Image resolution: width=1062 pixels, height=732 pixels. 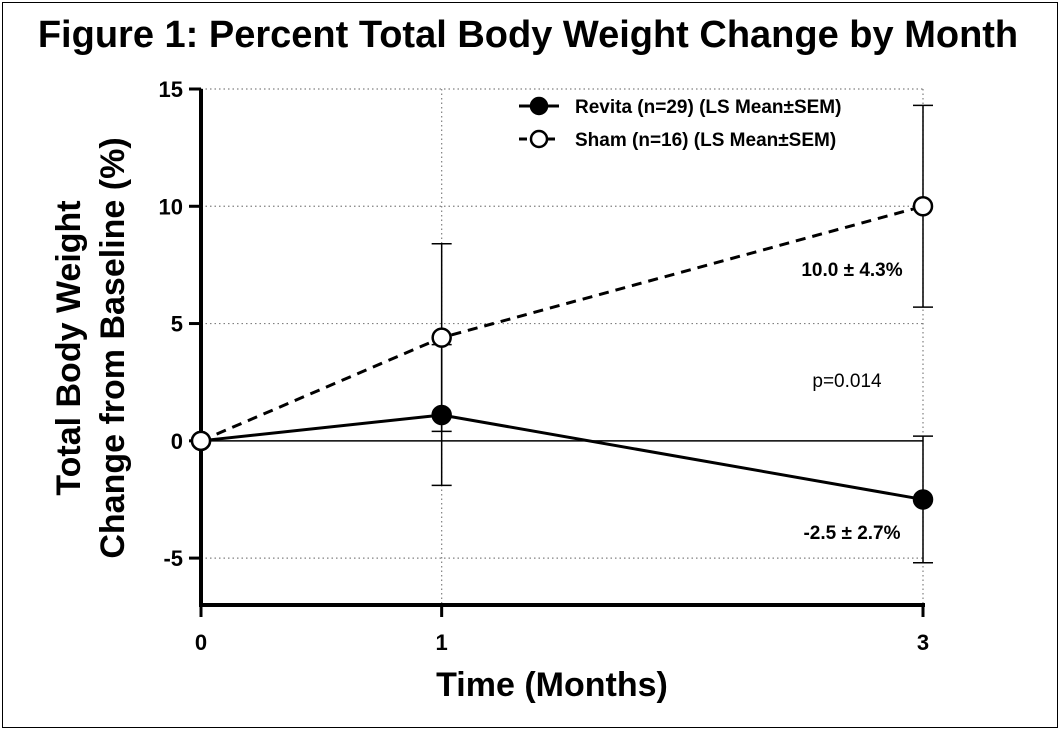 What do you see at coordinates (539, 139) in the screenshot?
I see `legend-sham-marker` at bounding box center [539, 139].